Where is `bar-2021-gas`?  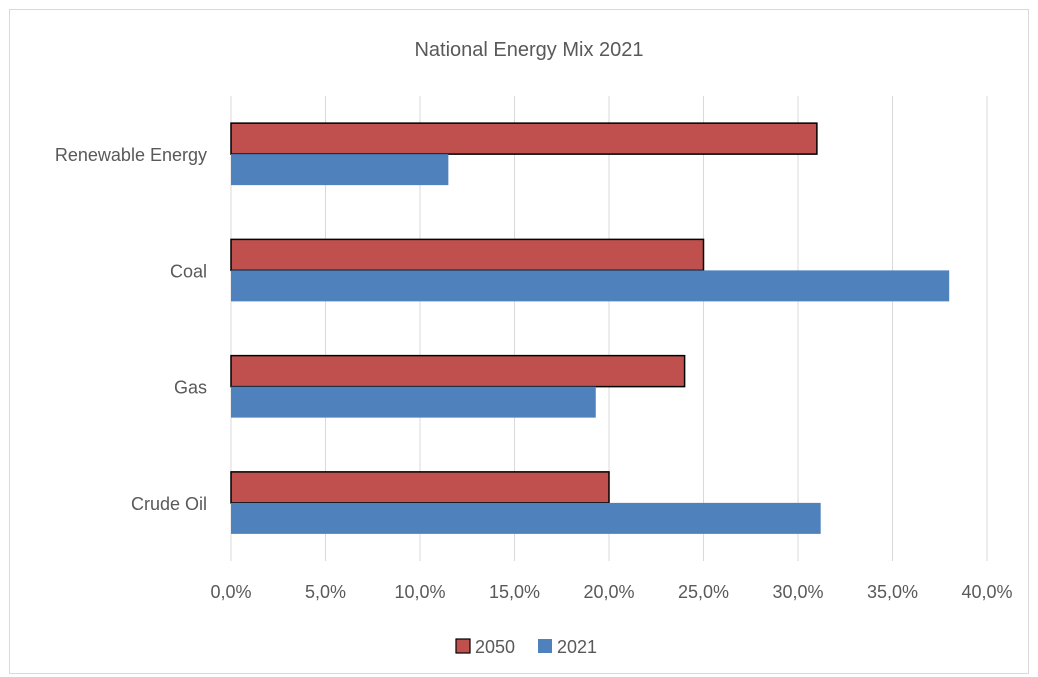 bar-2021-gas is located at coordinates (413, 402).